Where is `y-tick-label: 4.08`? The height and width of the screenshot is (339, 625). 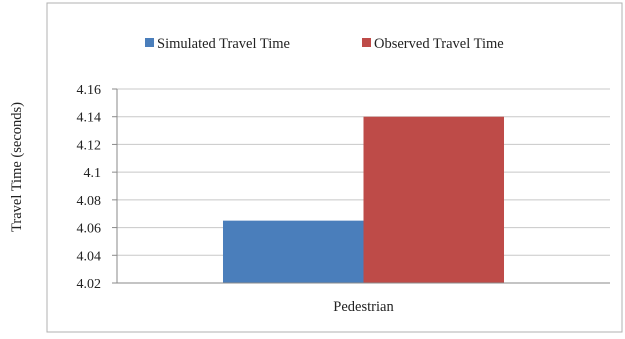 y-tick-label: 4.08 is located at coordinates (89, 201).